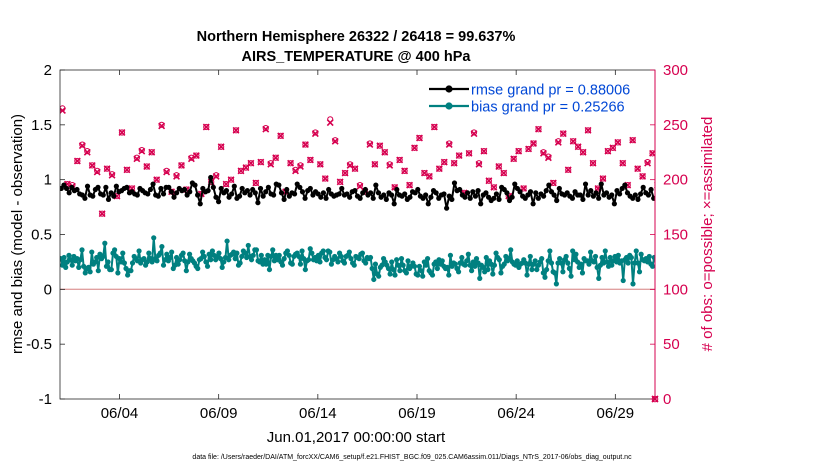 The width and height of the screenshot is (830, 470). Describe the element at coordinates (41, 125) in the screenshot. I see `y-left-tick-label: 1.5` at that location.